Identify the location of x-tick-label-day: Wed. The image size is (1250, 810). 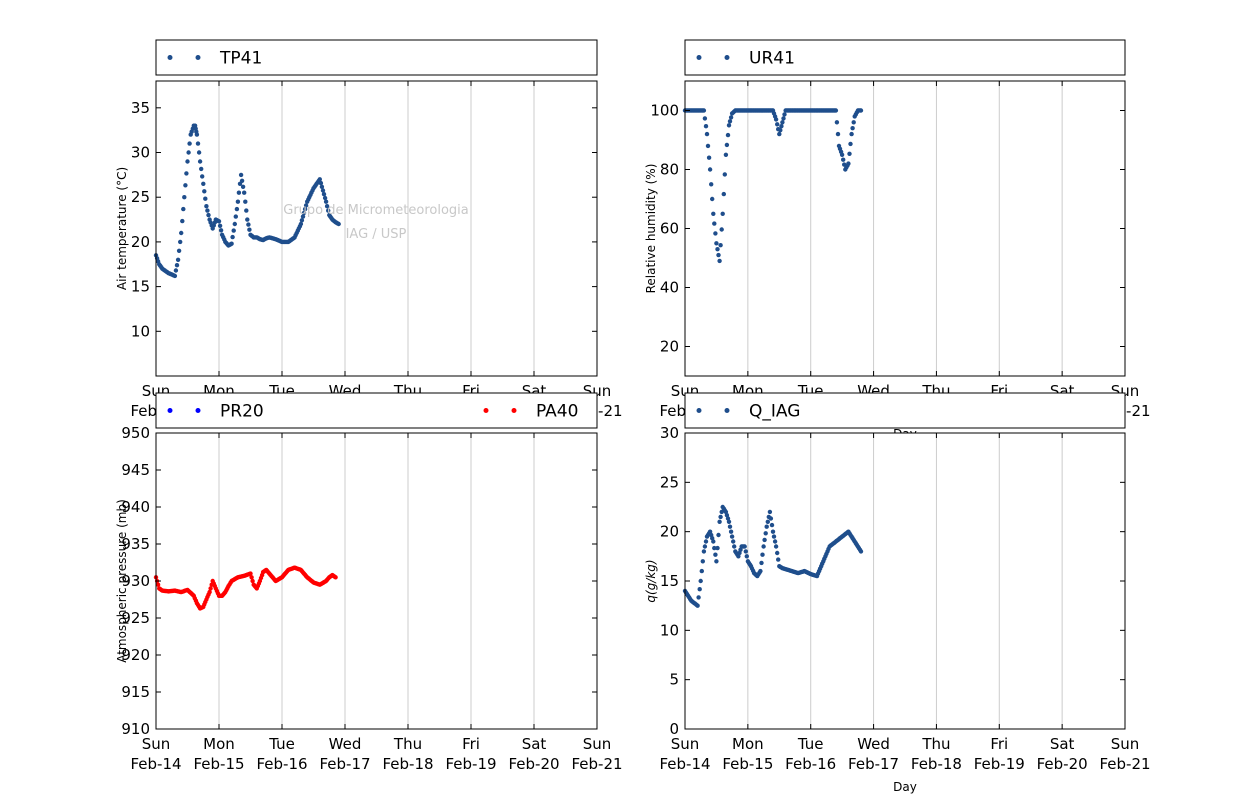
(345, 744).